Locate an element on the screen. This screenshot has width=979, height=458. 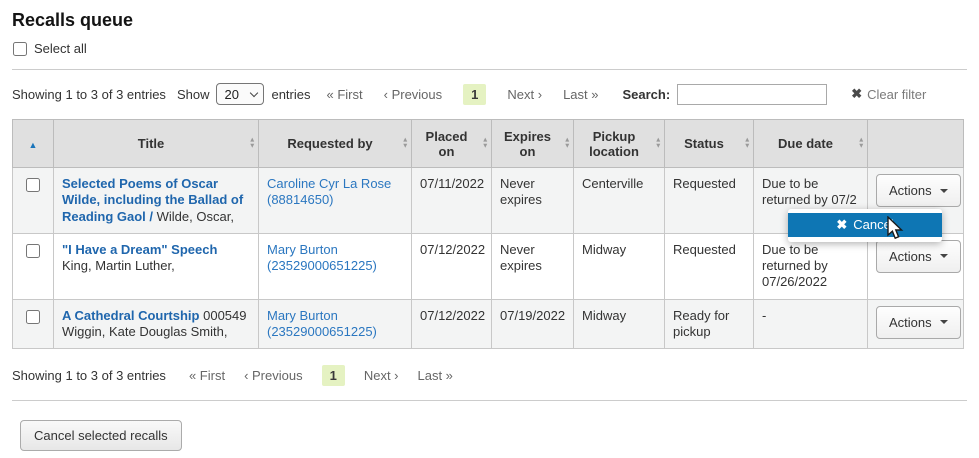
page-title: Recalls queue is located at coordinates (73, 20).